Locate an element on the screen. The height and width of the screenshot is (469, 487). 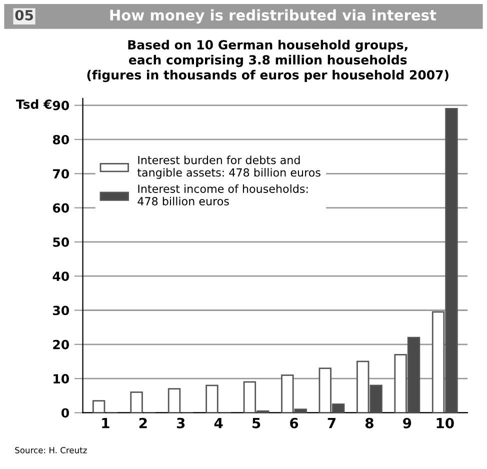
legend-label: Interest burden for debts and tangible assets: 478 billion euros is located at coordinates (228, 167).